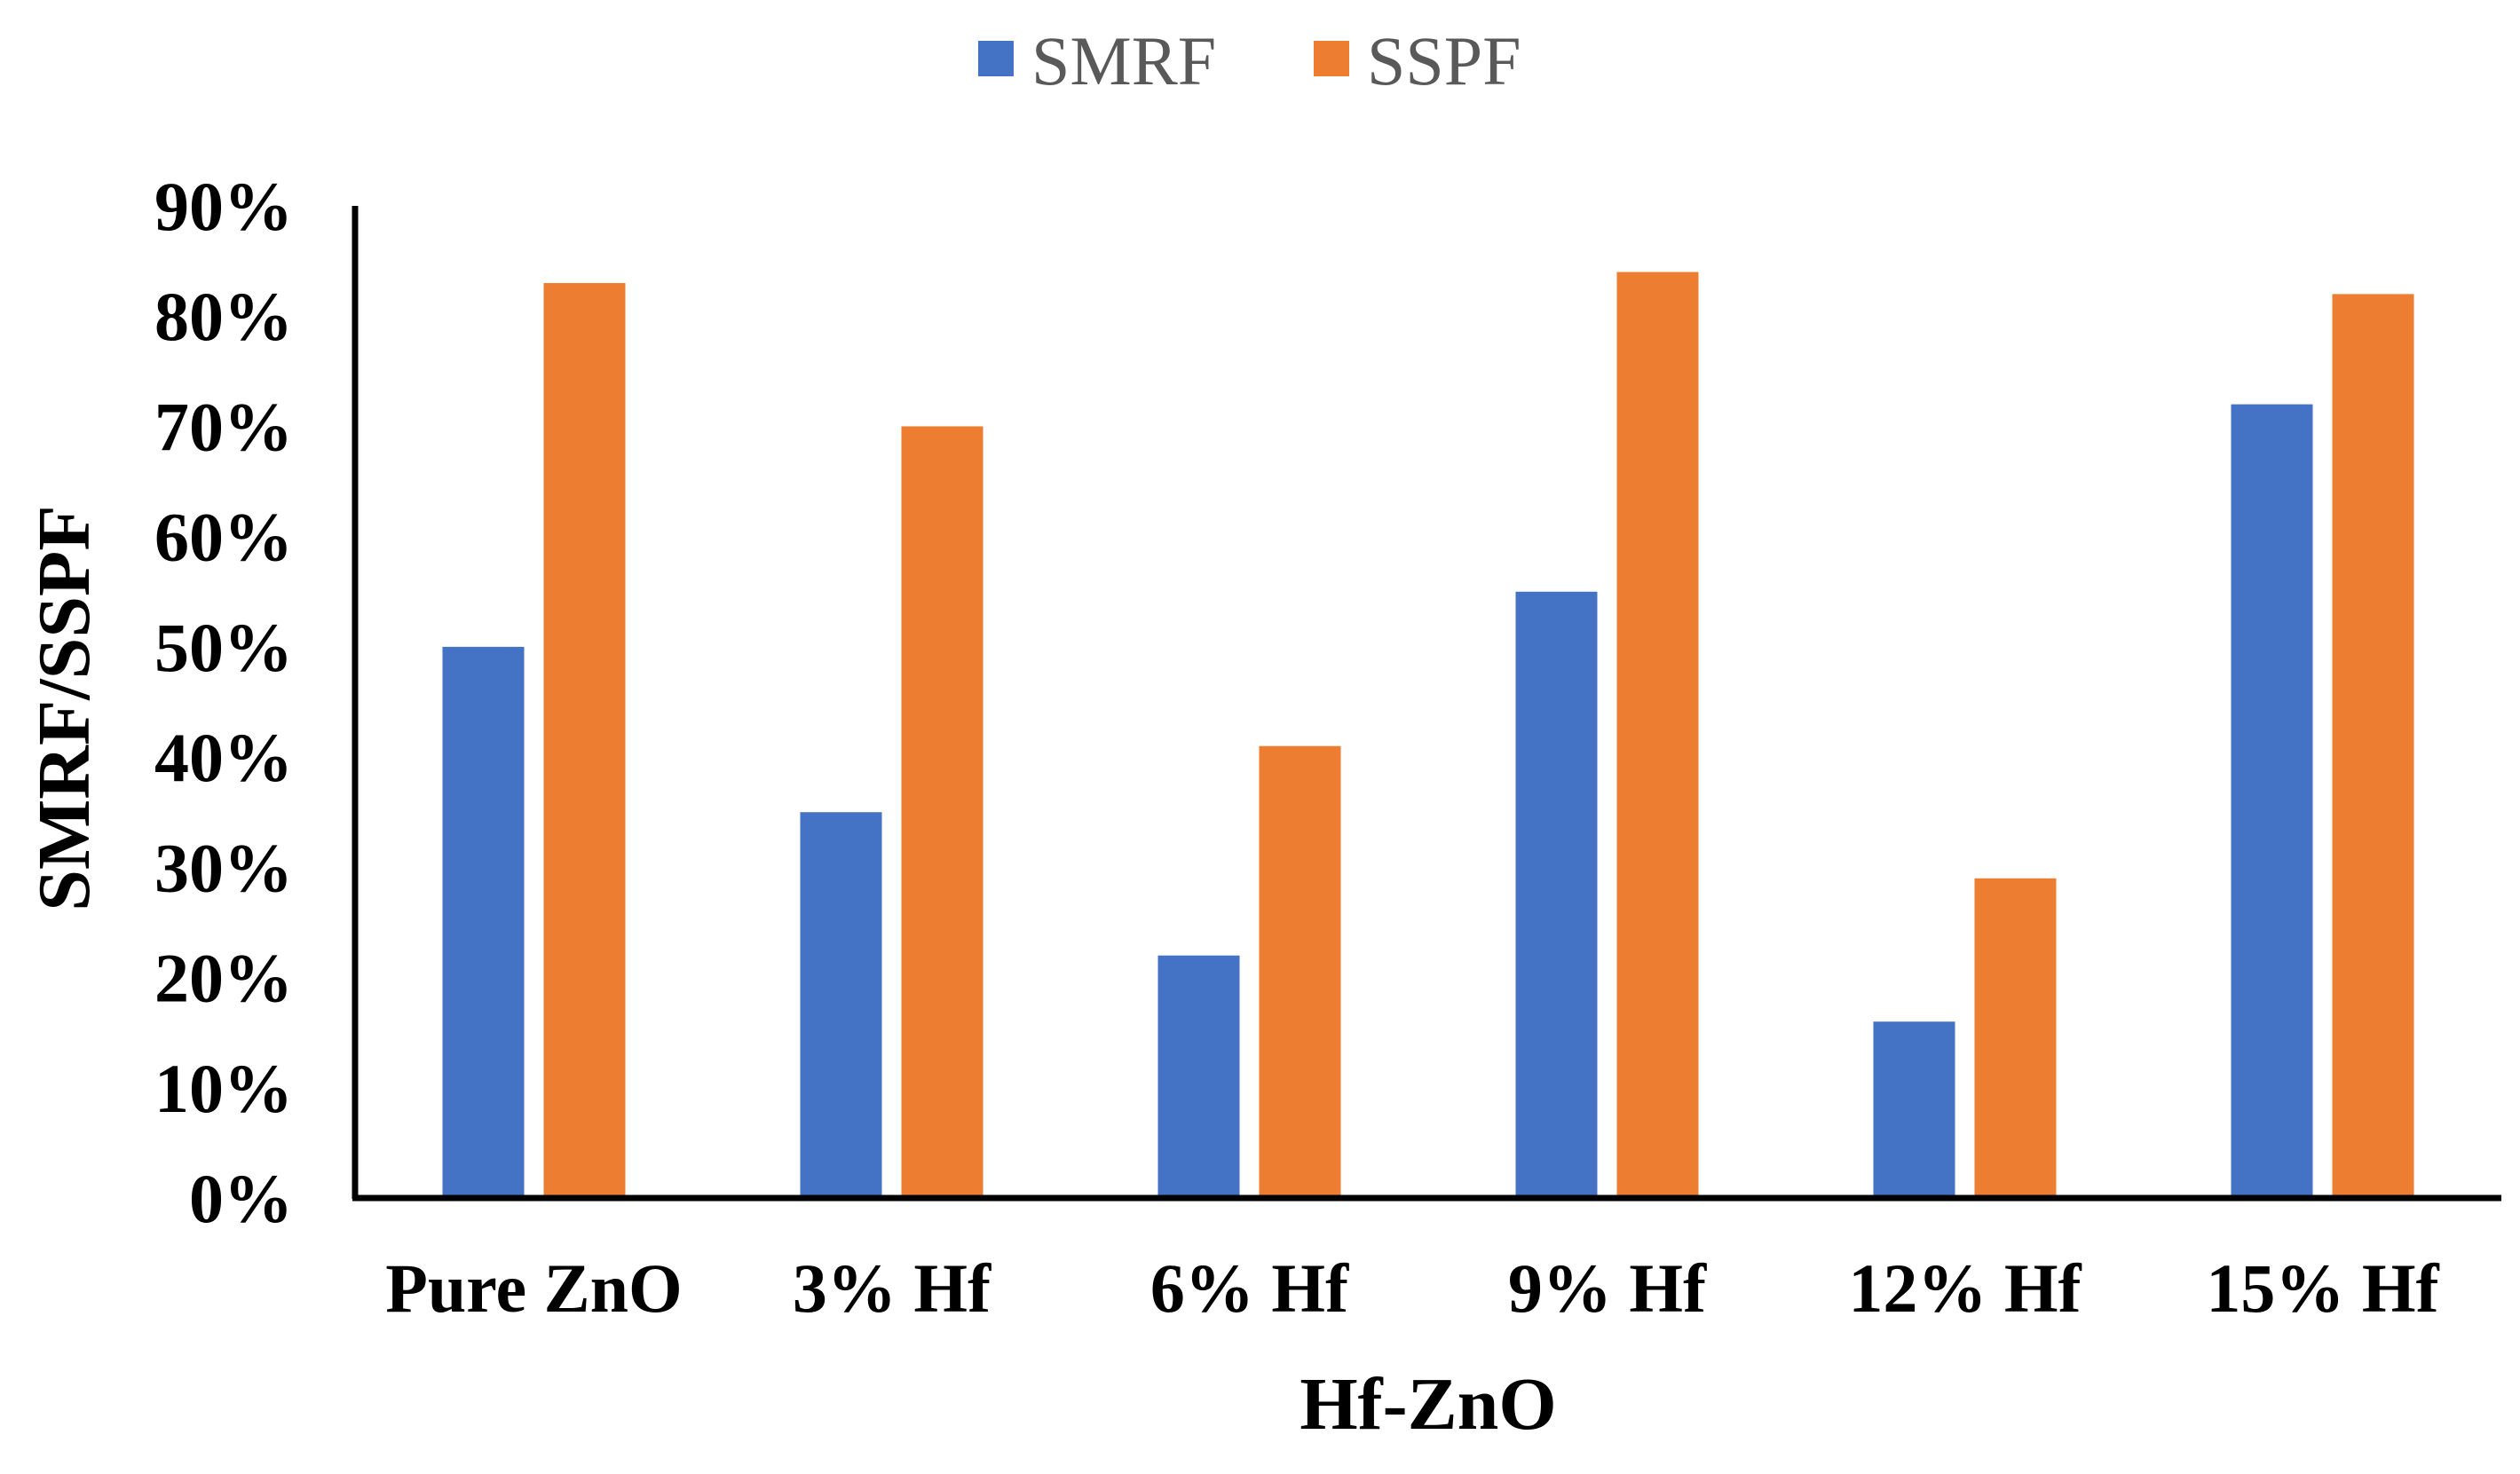  I want to click on legend-swatch-smrf, so click(996, 58).